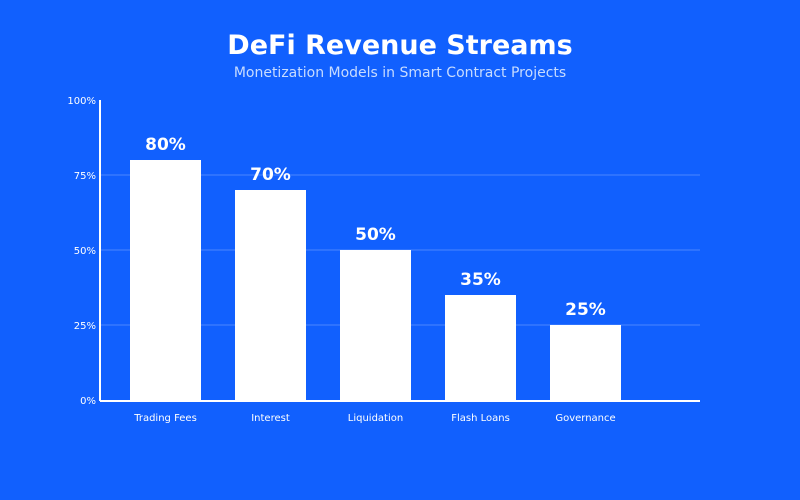  I want to click on x-tick-label: Interest, so click(270, 418).